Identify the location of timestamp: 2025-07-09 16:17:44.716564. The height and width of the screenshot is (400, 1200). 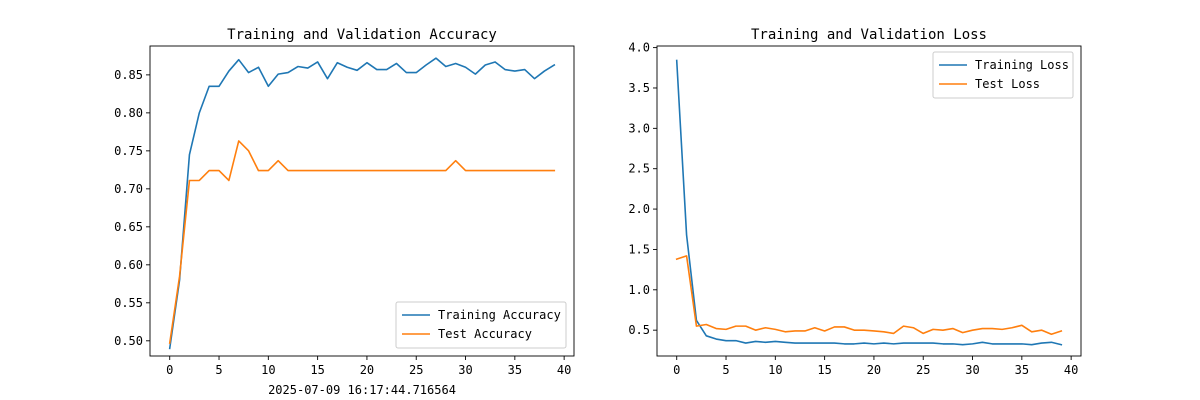
(362, 390).